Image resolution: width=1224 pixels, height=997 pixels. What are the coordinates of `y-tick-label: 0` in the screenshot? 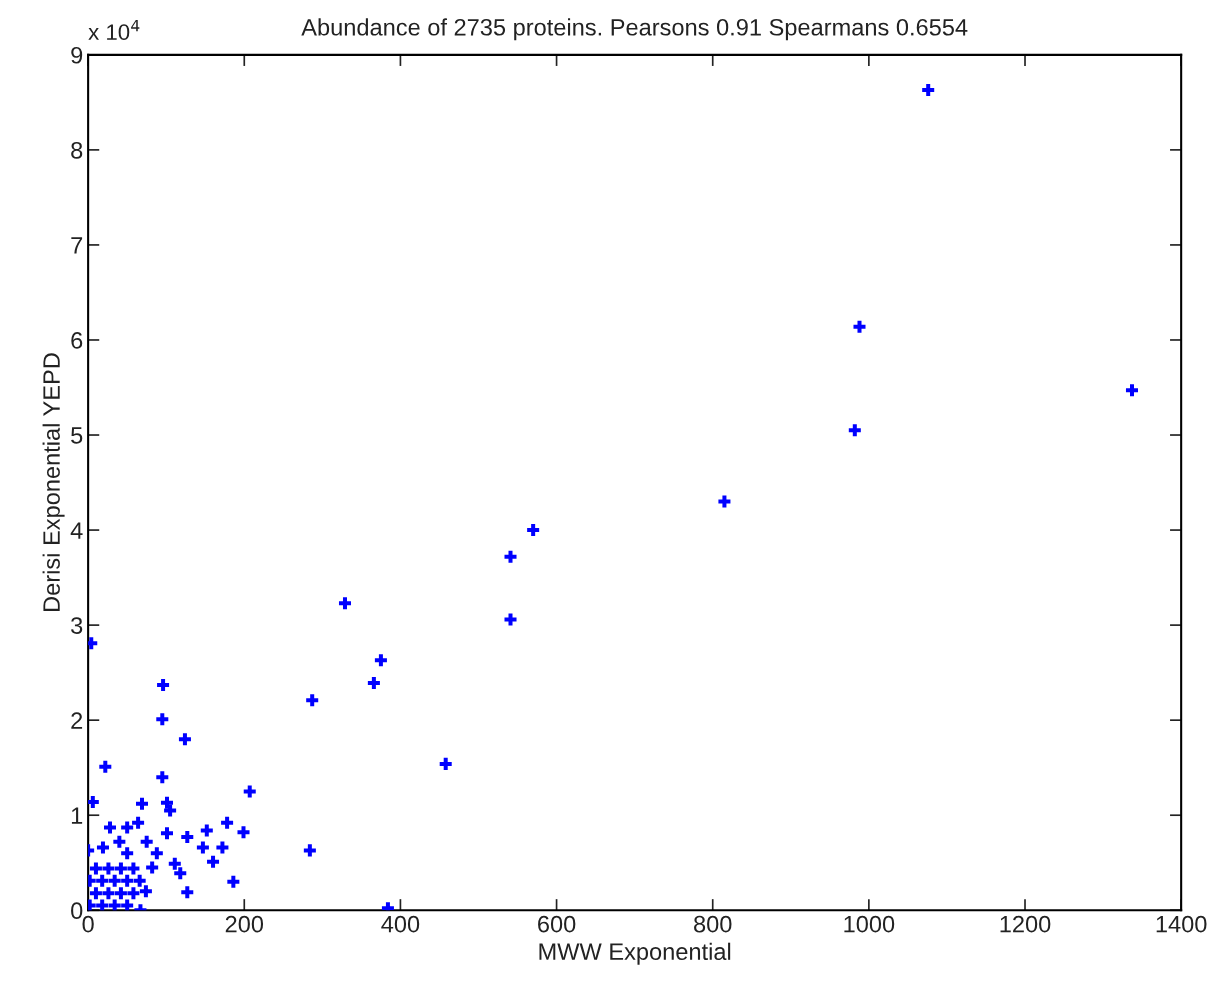 It's located at (77, 911).